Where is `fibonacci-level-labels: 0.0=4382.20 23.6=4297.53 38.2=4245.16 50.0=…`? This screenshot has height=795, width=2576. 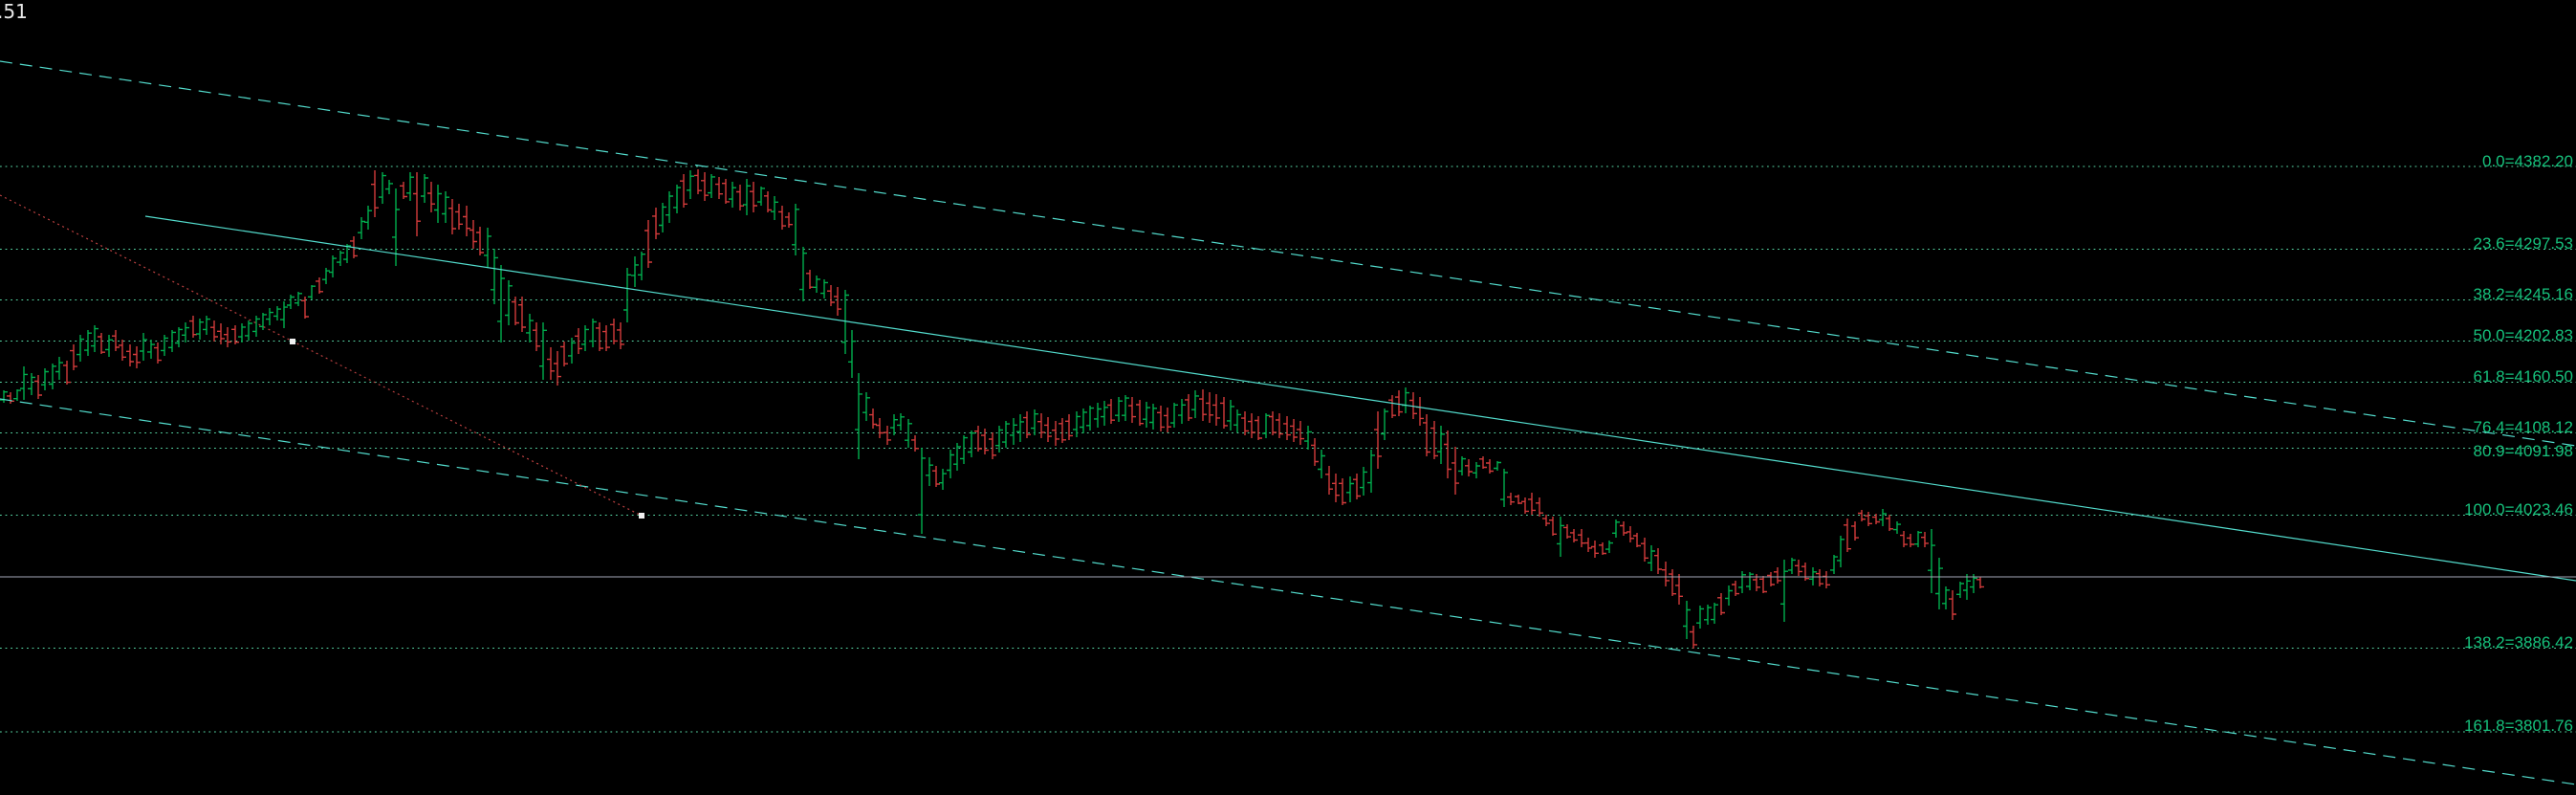 fibonacci-level-labels: 0.0=4382.20 23.6=4297.53 38.2=4245.16 50.0=… is located at coordinates (2518, 443).